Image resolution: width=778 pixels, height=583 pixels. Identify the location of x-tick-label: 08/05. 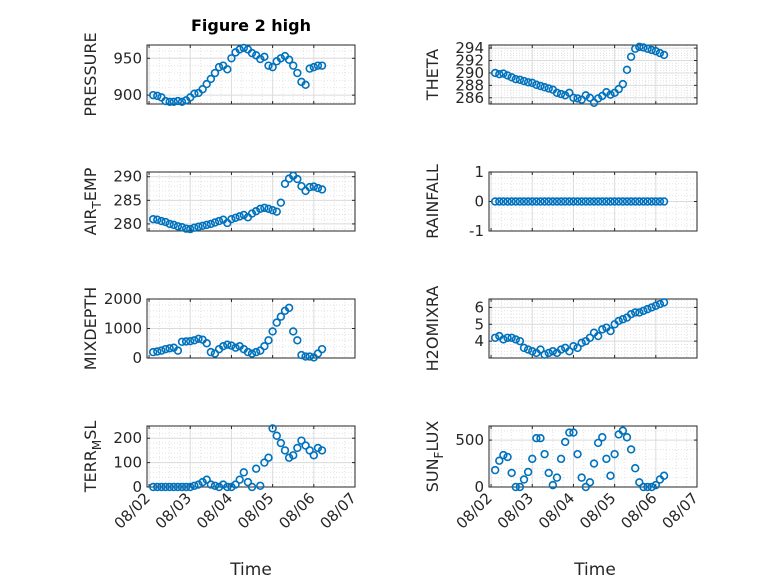
(597, 510).